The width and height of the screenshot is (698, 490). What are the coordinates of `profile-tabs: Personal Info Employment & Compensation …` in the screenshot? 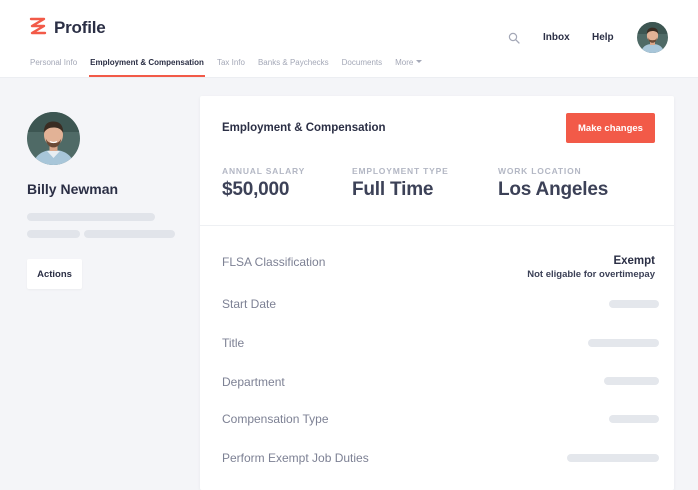 It's located at (232, 68).